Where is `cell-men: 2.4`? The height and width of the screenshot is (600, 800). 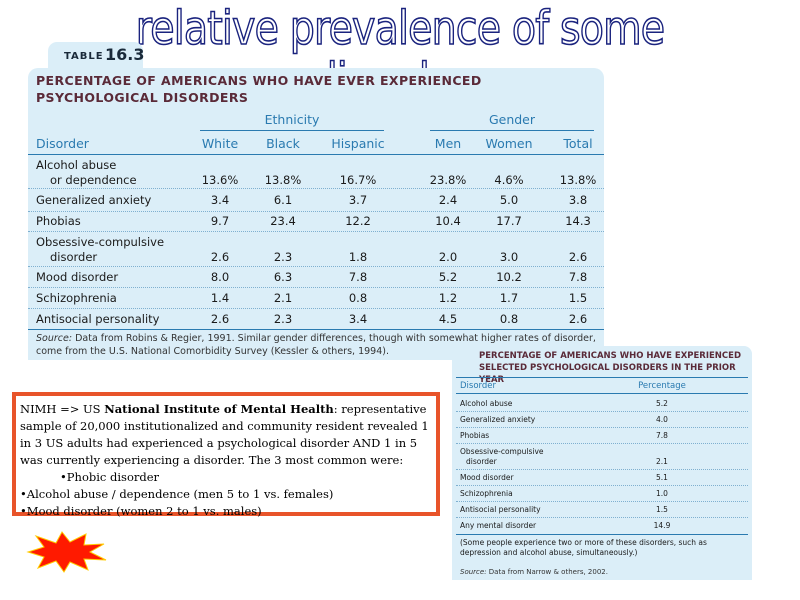 cell-men: 2.4 is located at coordinates (448, 200).